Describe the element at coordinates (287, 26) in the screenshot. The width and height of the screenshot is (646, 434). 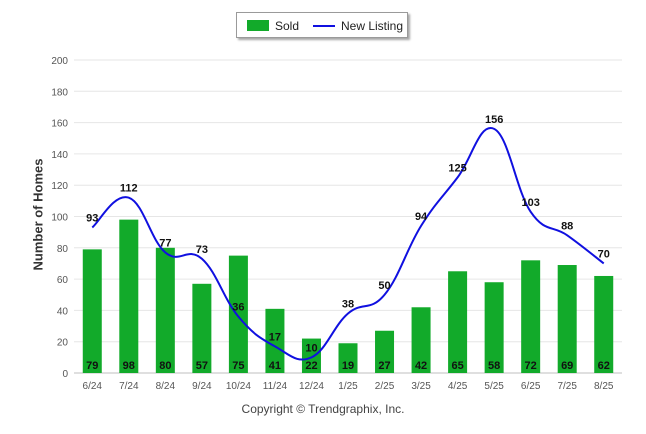
I see `sold-legend-label: Sold` at that location.